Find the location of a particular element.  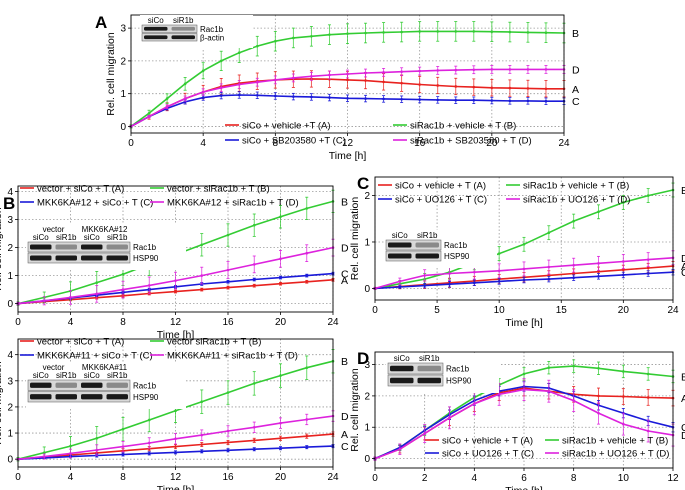

y-axis: 0 1 2 3 is located at coordinates (125, 78).